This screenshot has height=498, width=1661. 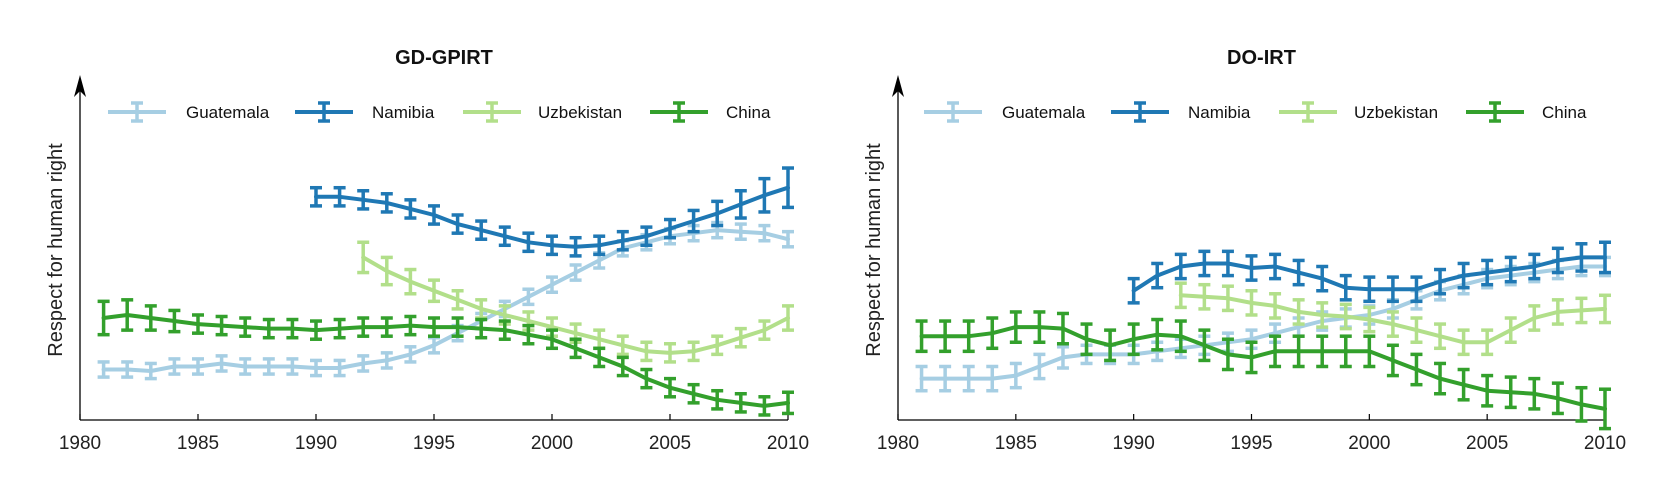 I want to click on error-bar-china-1981, so click(x=921, y=336).